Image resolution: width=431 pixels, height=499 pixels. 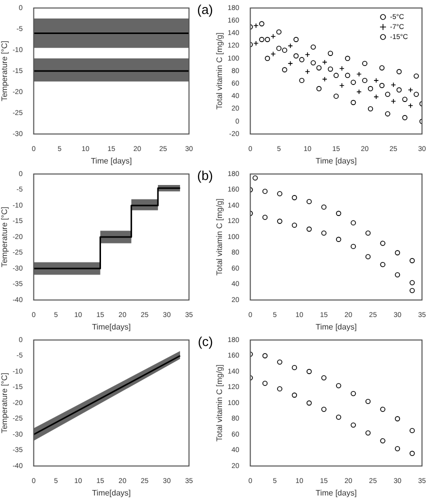 I want to click on text: (c), so click(x=205, y=342).